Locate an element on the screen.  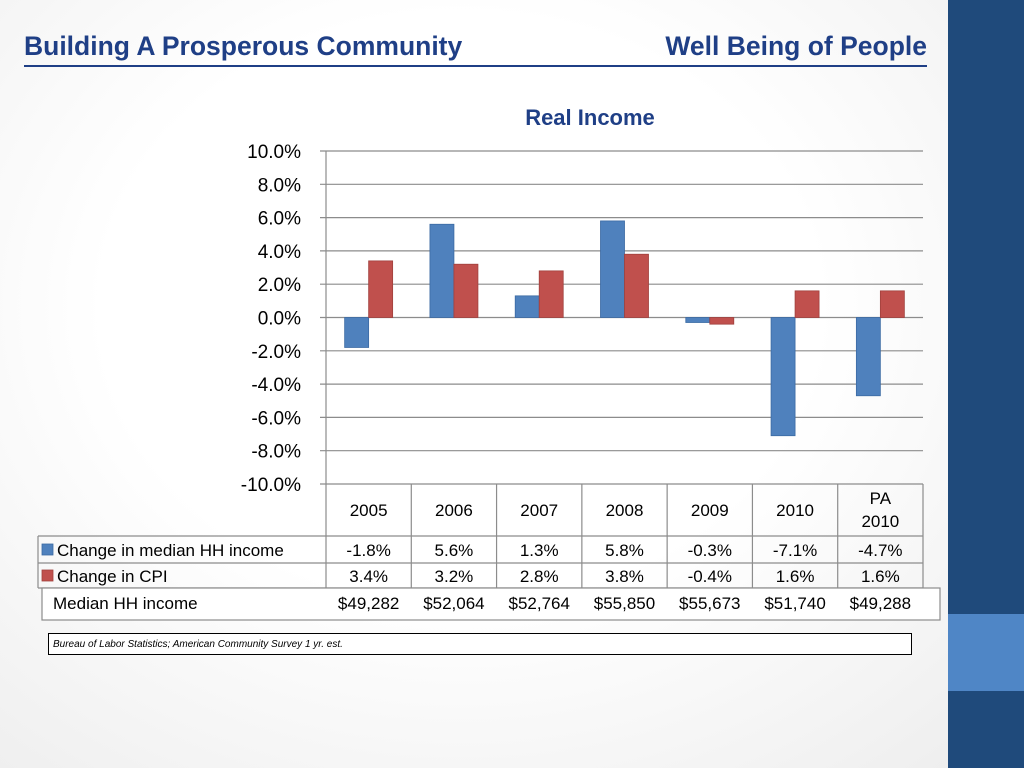
median-income-row is located at coordinates (491, 604).